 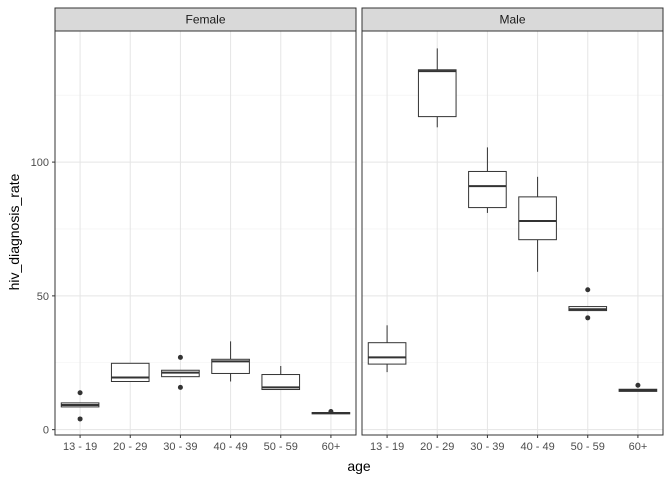 I want to click on y-tick-label: 0, so click(x=46, y=431).